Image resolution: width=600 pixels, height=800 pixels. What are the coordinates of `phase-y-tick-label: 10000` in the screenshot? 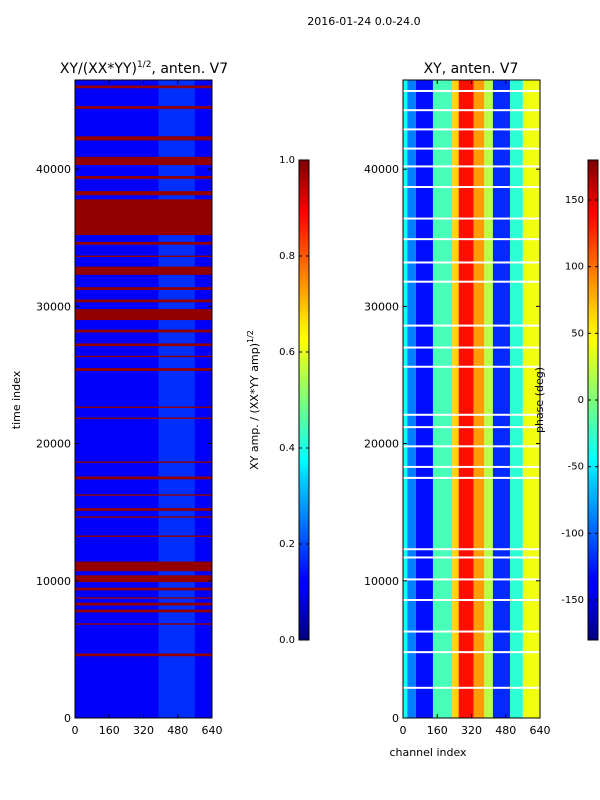 It's located at (381, 581).